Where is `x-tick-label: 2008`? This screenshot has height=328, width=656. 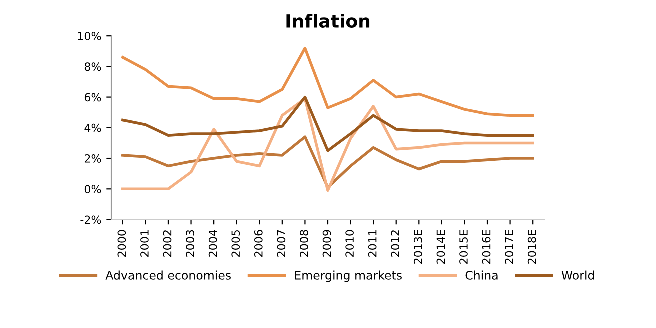 x-tick-label: 2008 is located at coordinates (304, 243).